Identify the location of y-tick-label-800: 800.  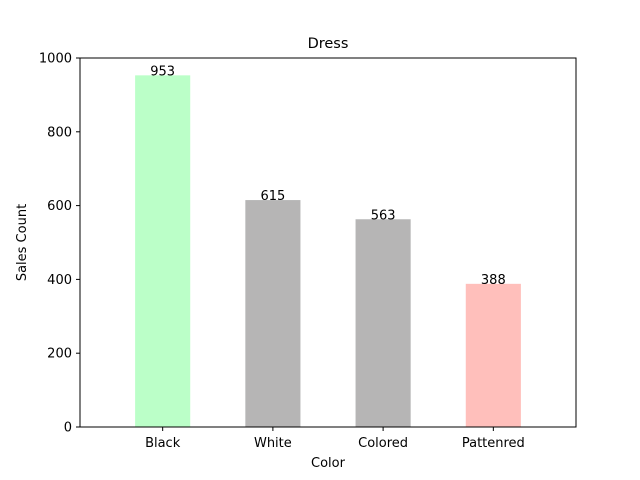
(59, 132).